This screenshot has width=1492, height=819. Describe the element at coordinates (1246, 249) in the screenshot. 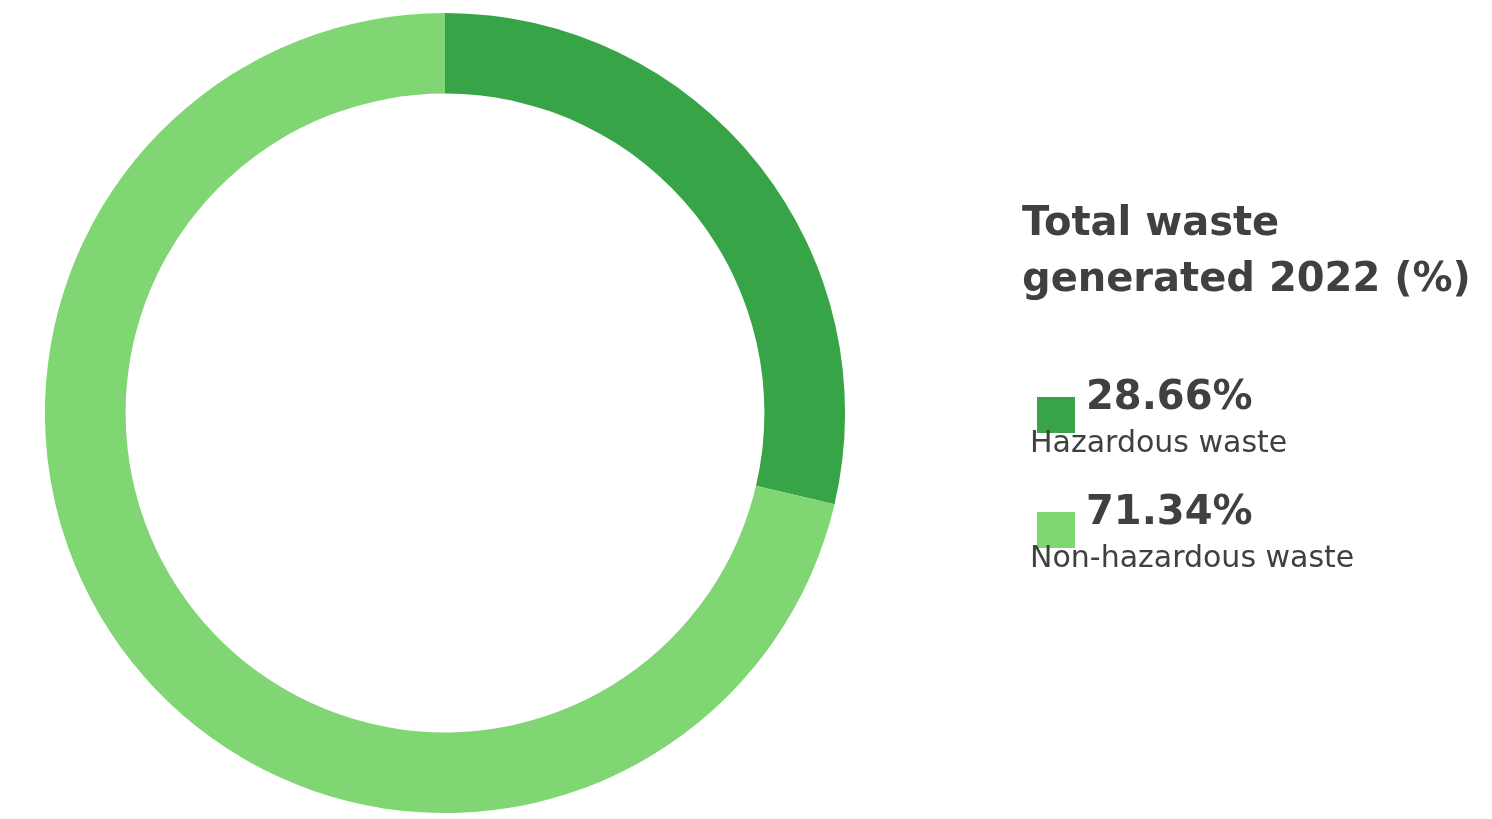

I see `text: Total waste generated 2022 (%)` at that location.